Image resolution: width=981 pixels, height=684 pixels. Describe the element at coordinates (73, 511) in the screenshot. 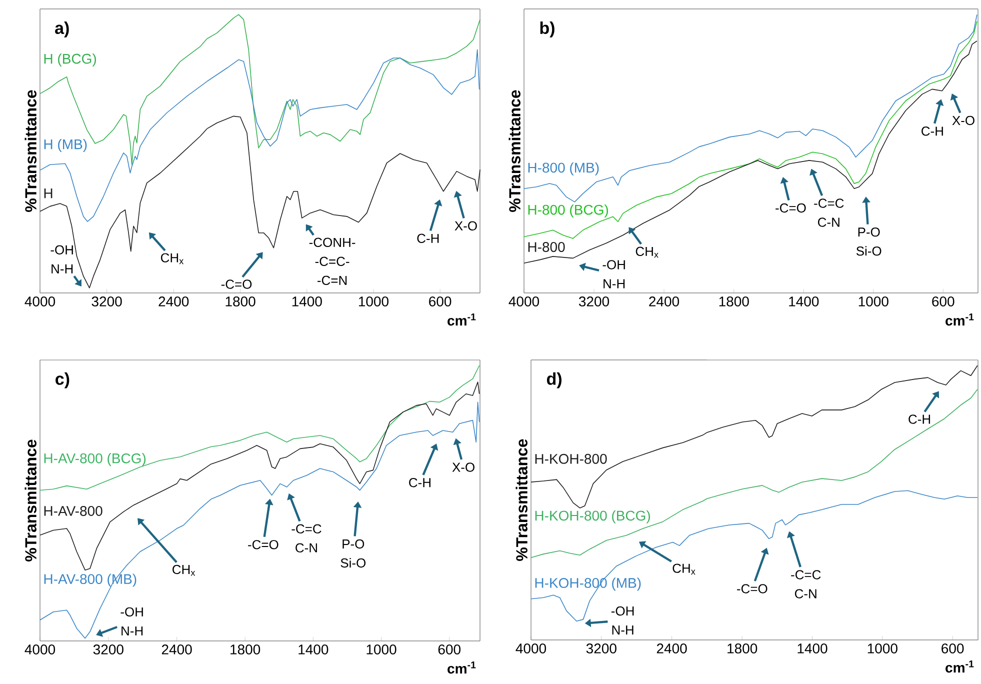

I see `series-label: H-AV-800` at that location.